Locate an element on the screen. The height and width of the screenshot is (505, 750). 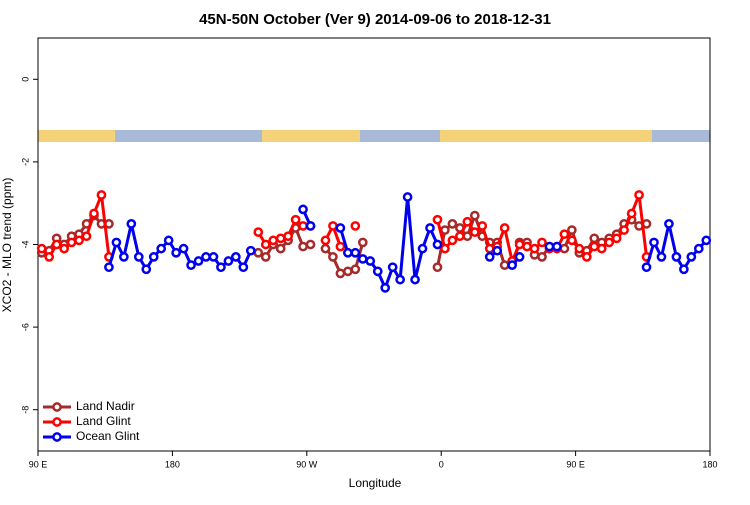
x-tick-label: 90 W is located at coordinates (307, 464).